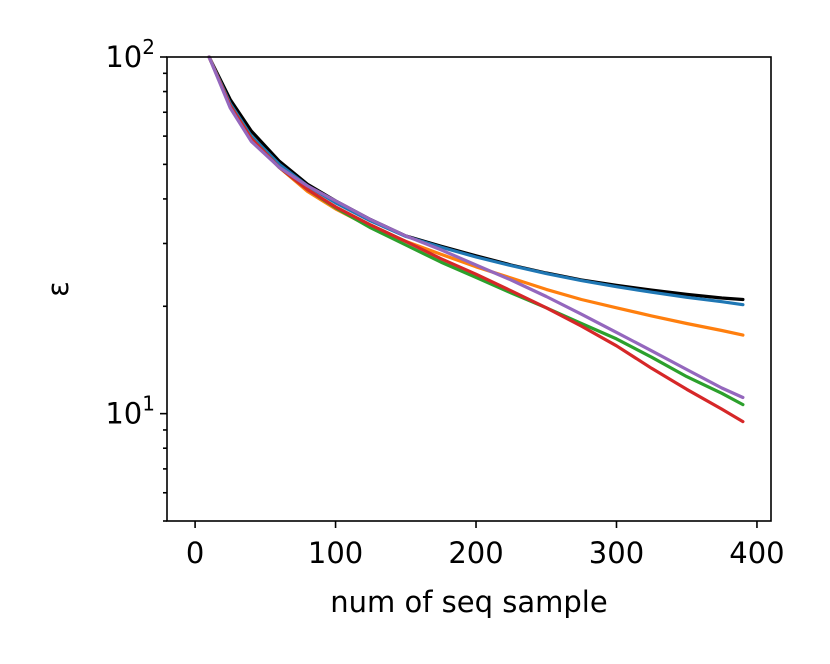  What do you see at coordinates (130, 54) in the screenshot?
I see `y-tick-label: 10²` at bounding box center [130, 54].